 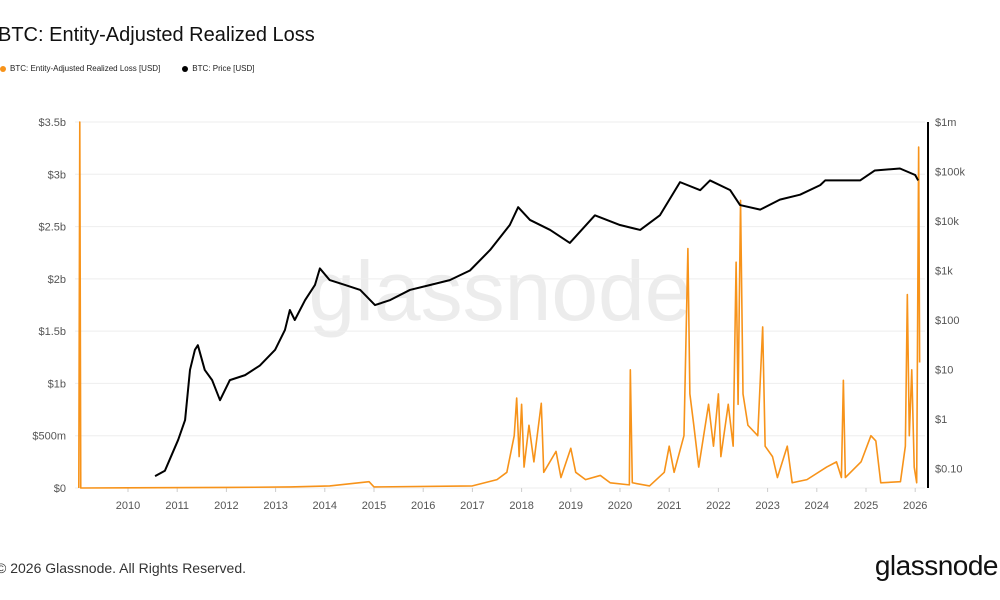 I want to click on x-tick-label: 2020, so click(x=620, y=506).